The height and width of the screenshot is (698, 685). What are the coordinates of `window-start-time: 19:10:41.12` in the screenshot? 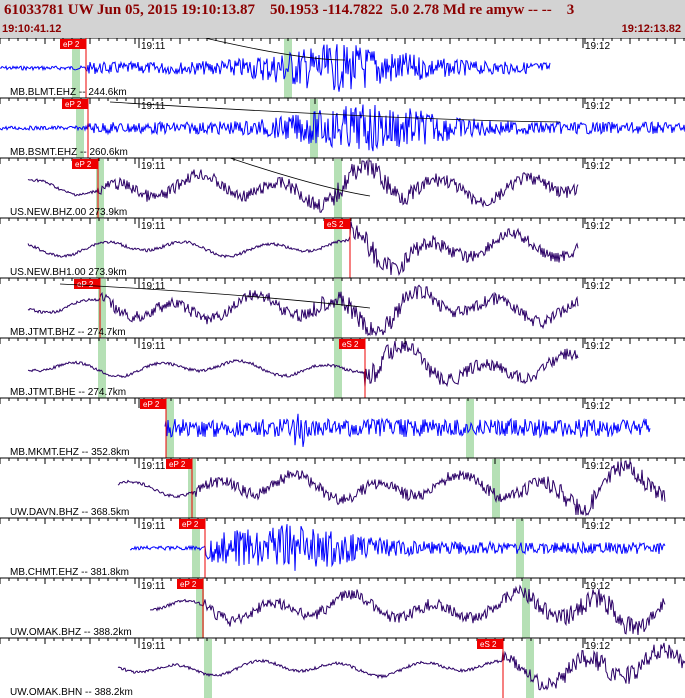 It's located at (32, 29).